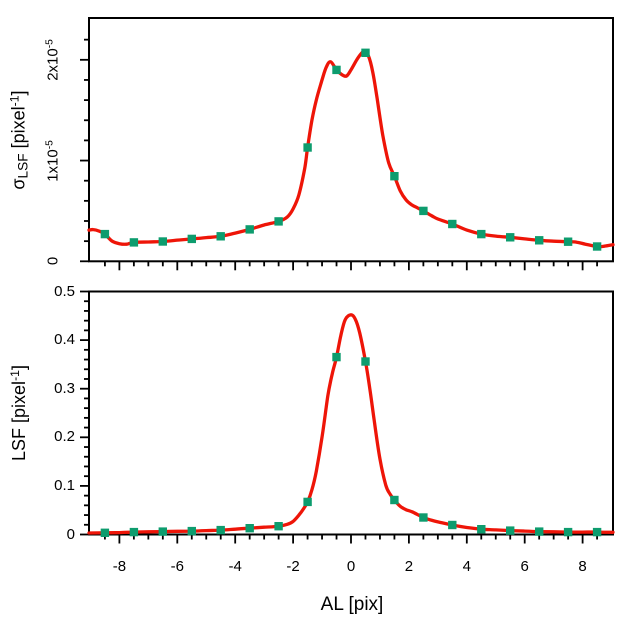 This screenshot has width=640, height=640. Describe the element at coordinates (19, 139) in the screenshot. I see `sigma-lsf-y-axis-title: σLSF [pixel-1]` at that location.